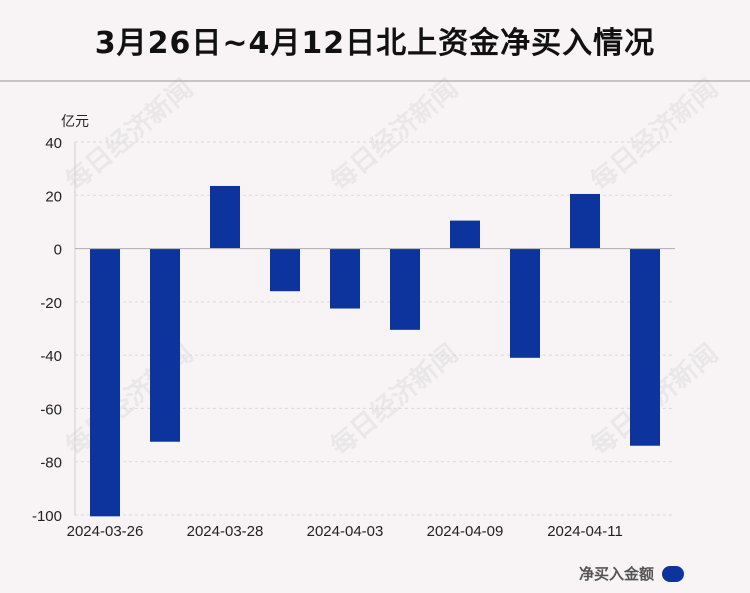  Describe the element at coordinates (47, 516) in the screenshot. I see `y-tick-label: -100` at that location.